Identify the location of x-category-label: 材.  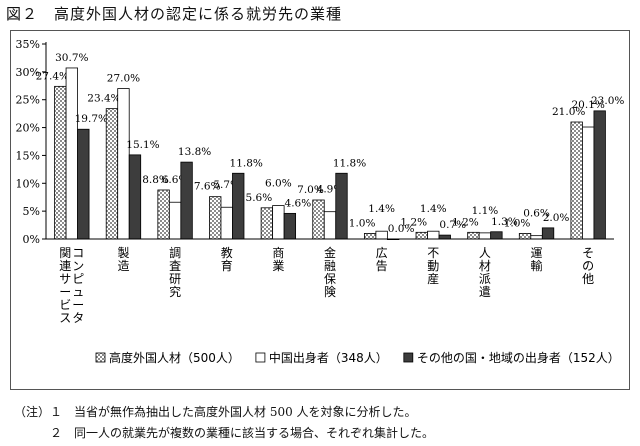
(485, 266).